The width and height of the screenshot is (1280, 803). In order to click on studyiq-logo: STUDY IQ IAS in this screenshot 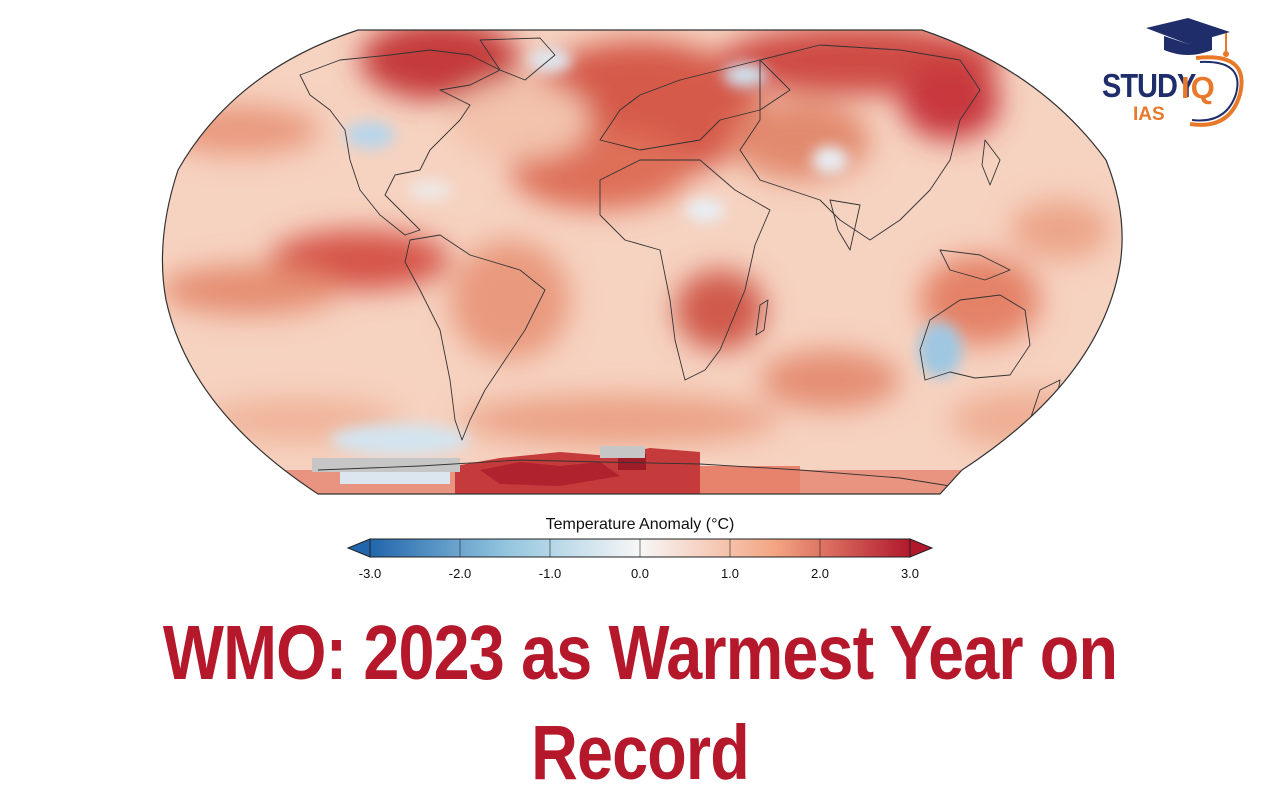, I will do `click(1180, 77)`.